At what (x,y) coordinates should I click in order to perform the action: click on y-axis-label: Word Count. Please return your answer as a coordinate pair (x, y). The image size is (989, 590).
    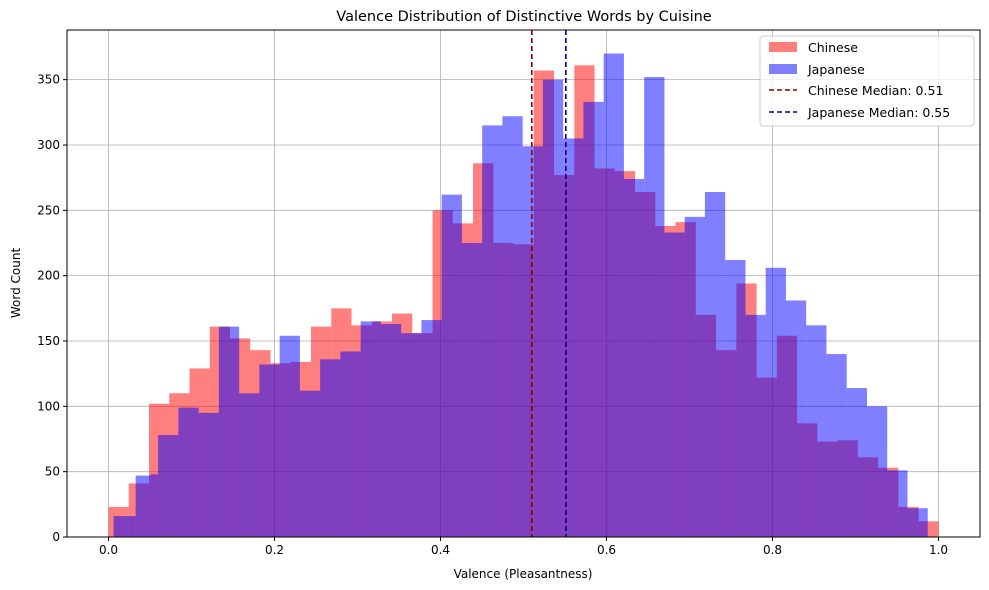
    Looking at the image, I should click on (16, 283).